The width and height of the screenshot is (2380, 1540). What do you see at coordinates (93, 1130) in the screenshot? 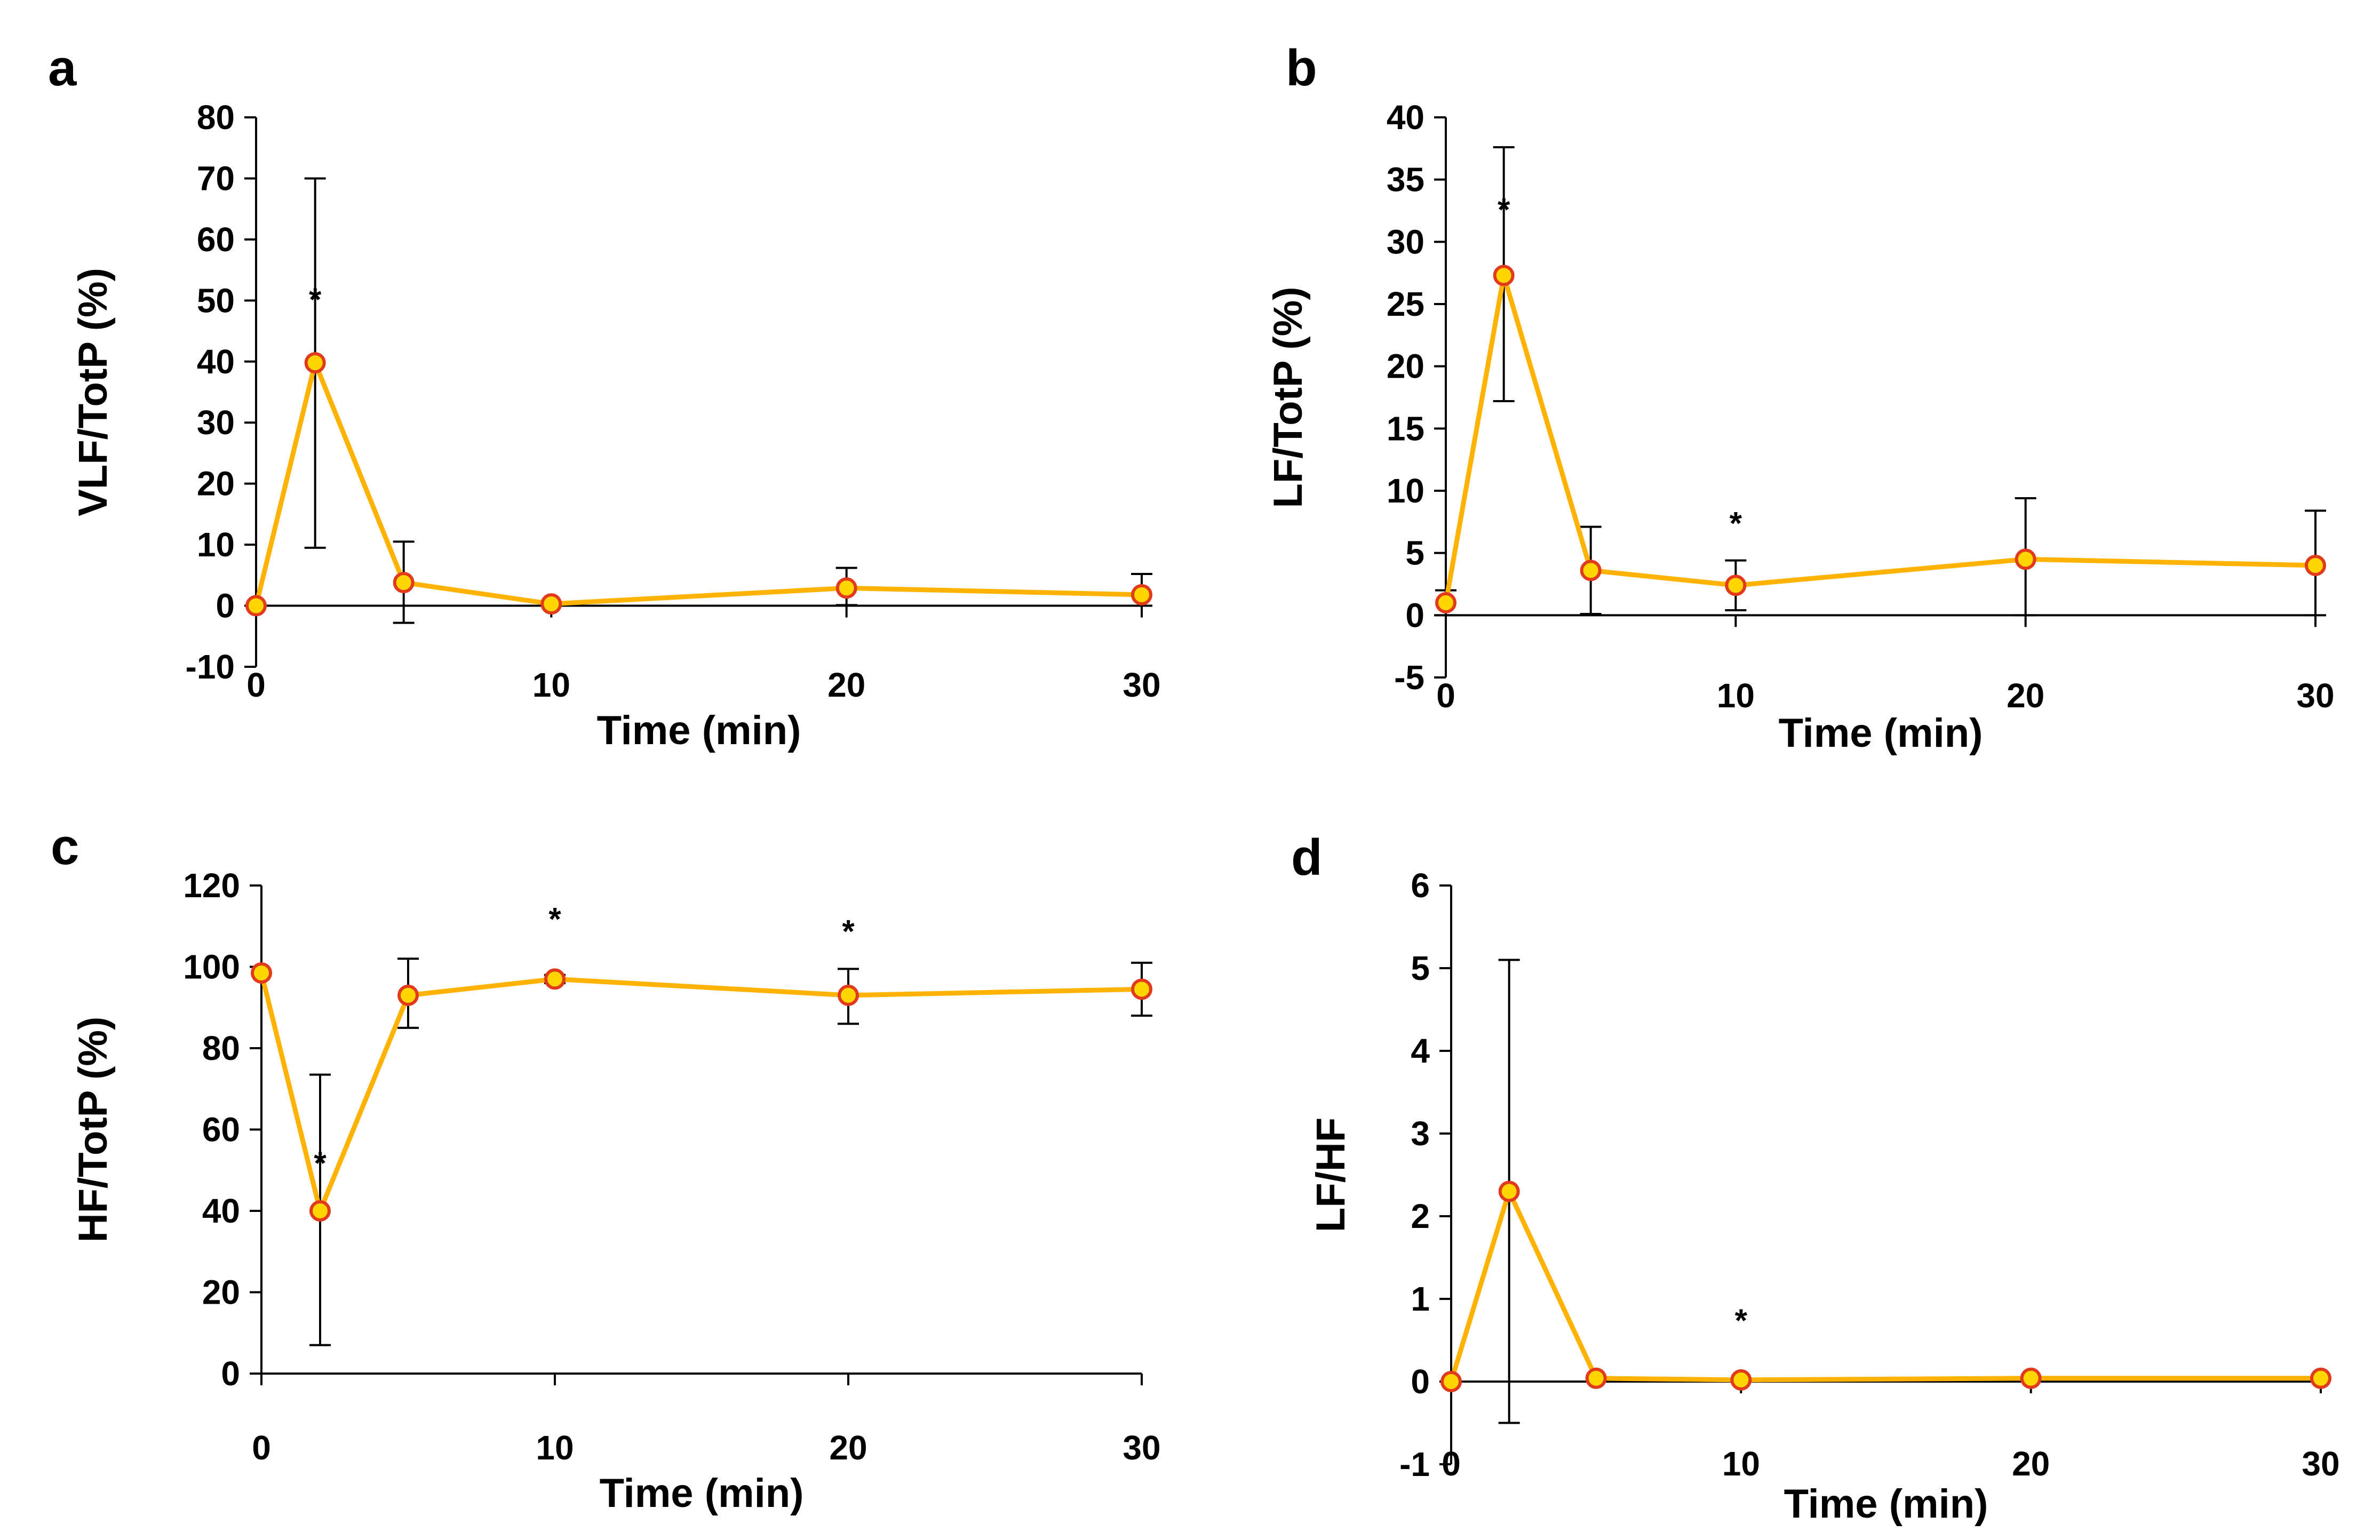
I see `y-axis-title: HF/TotP (%)` at bounding box center [93, 1130].